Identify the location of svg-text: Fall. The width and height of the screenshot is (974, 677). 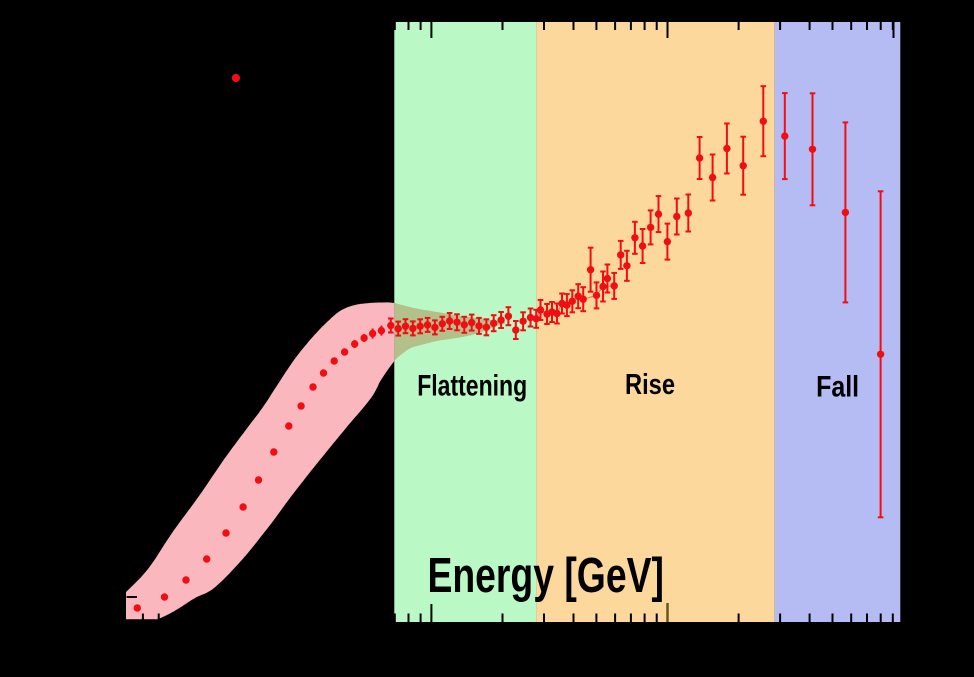
(837, 387).